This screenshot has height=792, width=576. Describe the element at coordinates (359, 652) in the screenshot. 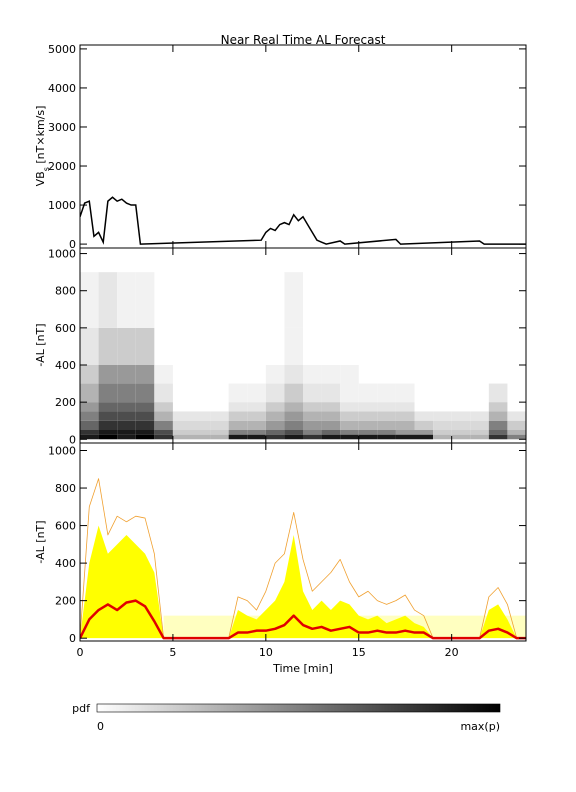

I see `x-tick-label: 15` at that location.